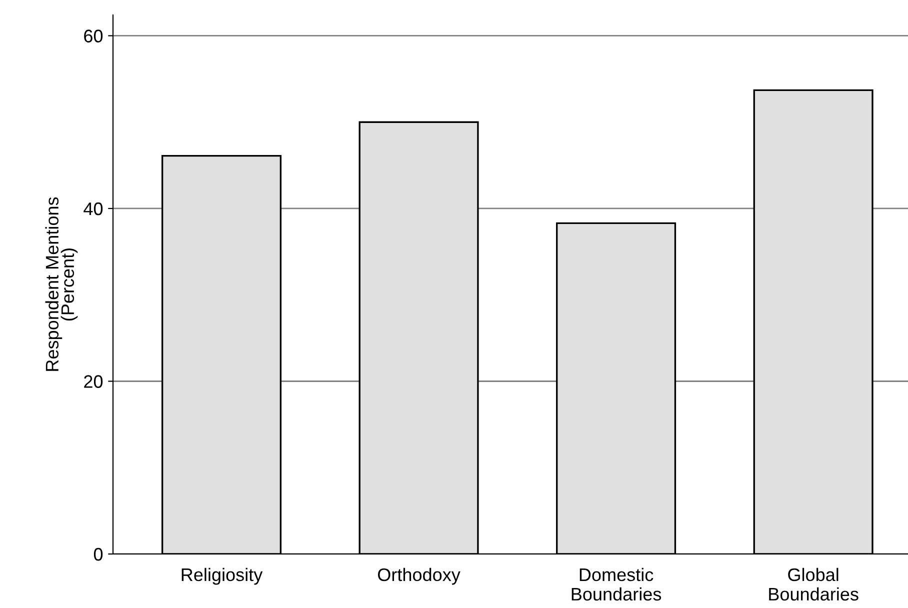 This screenshot has width=908, height=608. What do you see at coordinates (98, 554) in the screenshot?
I see `y-tick-label: 0` at bounding box center [98, 554].